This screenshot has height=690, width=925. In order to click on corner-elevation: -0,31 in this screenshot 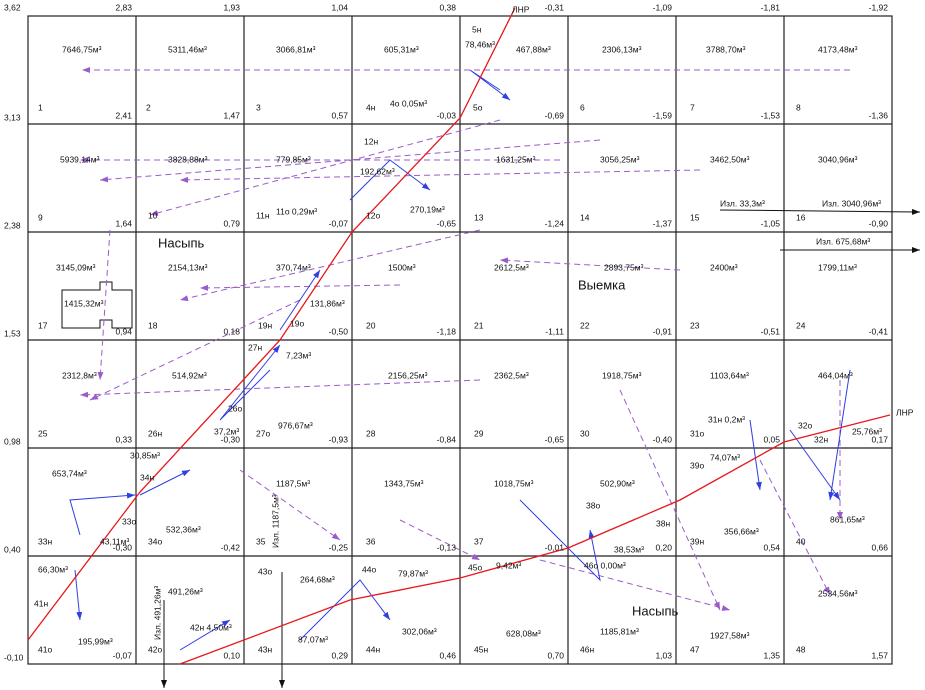, I will do `click(555, 7)`.